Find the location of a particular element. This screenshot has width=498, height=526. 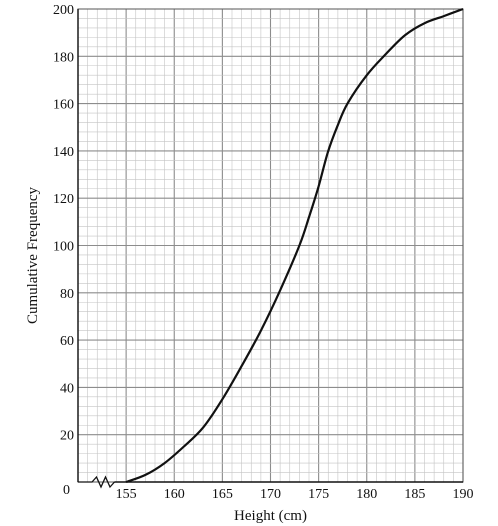

y-tick-label: 60 is located at coordinates (67, 341).